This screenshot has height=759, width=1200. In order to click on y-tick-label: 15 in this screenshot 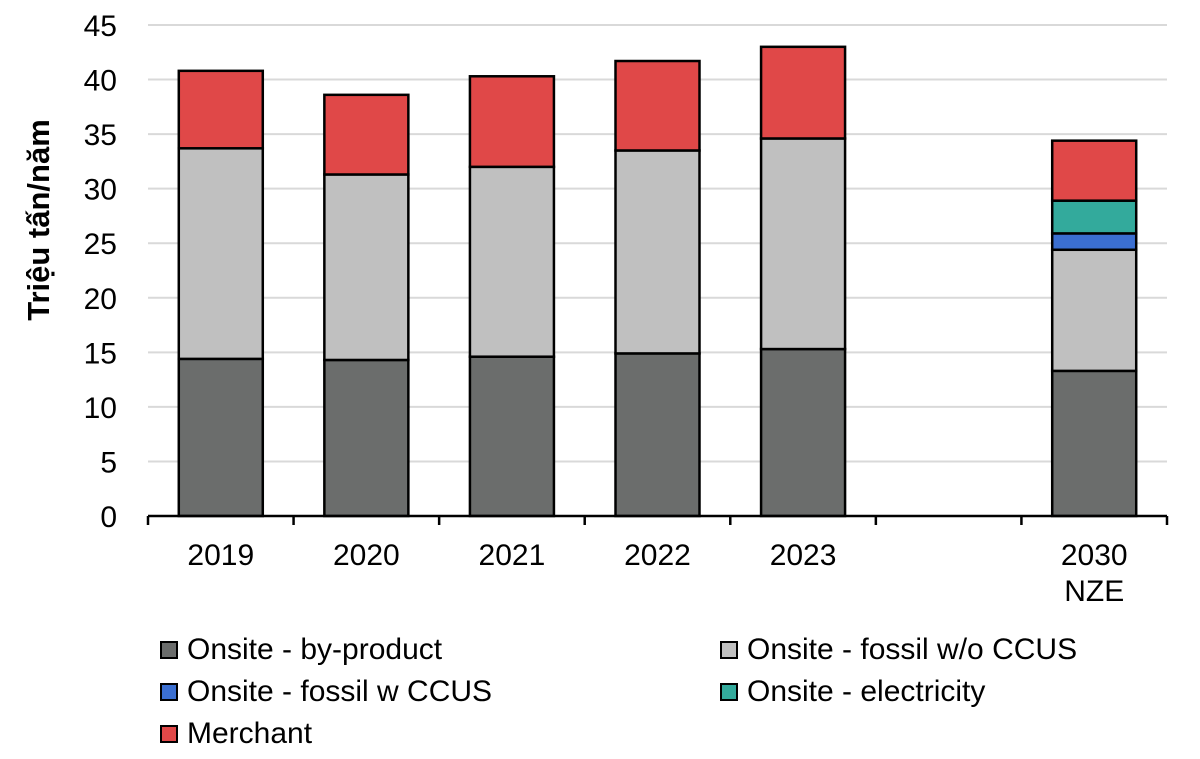, I will do `click(100, 353)`.